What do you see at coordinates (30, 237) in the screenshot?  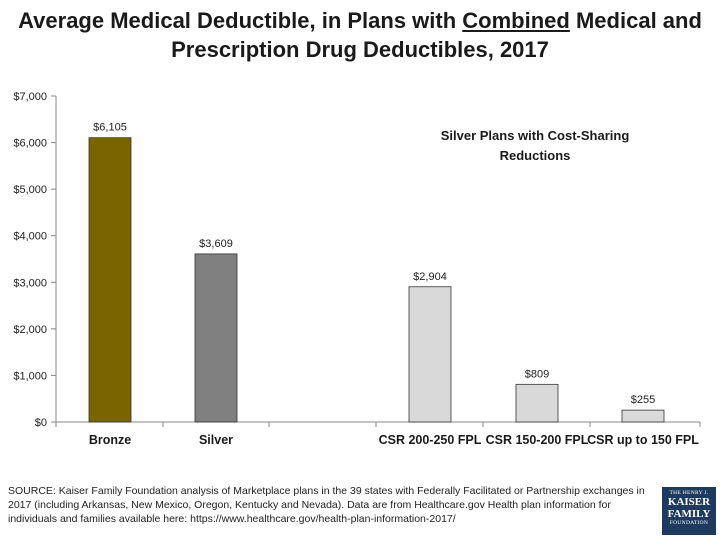 I see `y-tick-label: $4,000` at bounding box center [30, 237].